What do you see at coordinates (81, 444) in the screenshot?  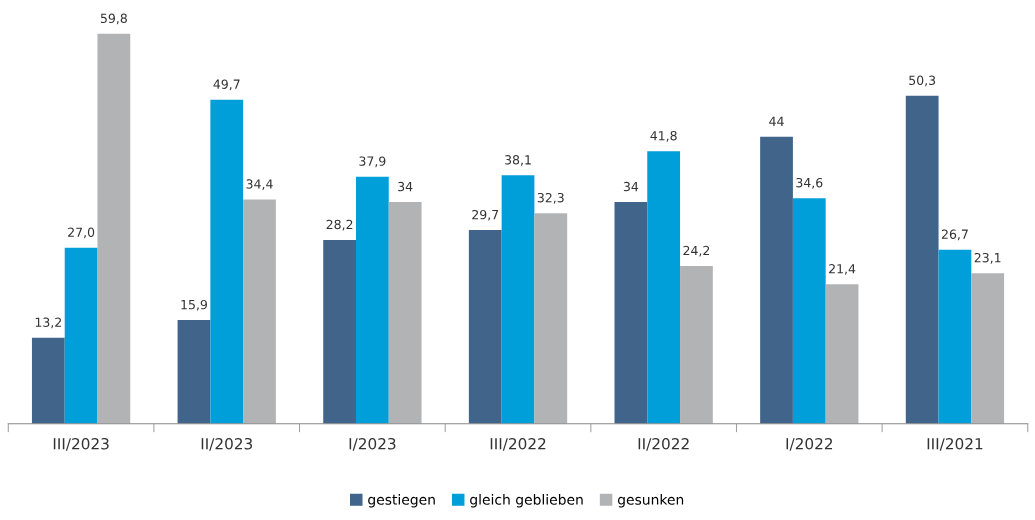 I see `x-tick-label: III/2023` at bounding box center [81, 444].